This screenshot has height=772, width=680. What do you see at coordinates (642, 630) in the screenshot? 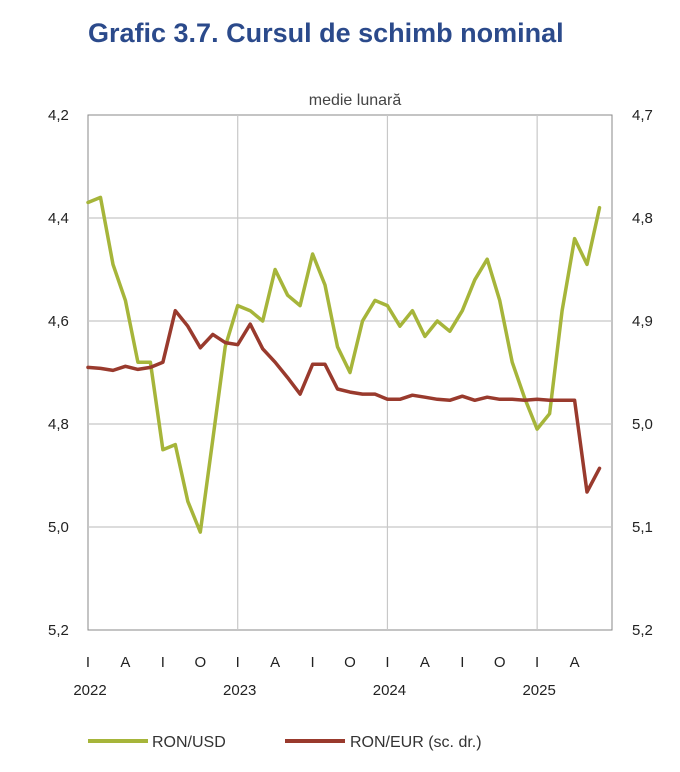
I see `right-axis-tick-label: 5,2` at bounding box center [642, 630].